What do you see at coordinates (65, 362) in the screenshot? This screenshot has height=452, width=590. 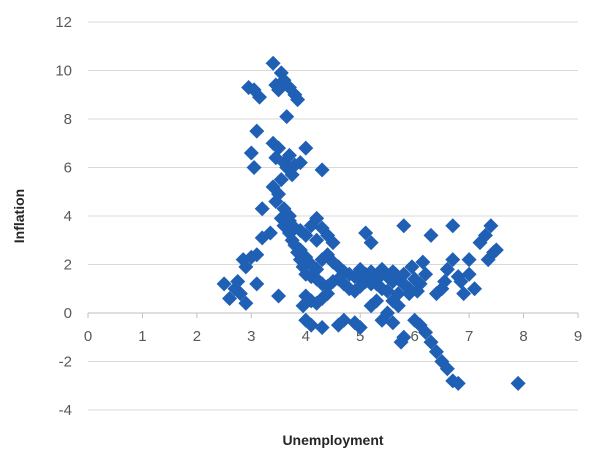 I see `y-tick-label: -2` at bounding box center [65, 362].